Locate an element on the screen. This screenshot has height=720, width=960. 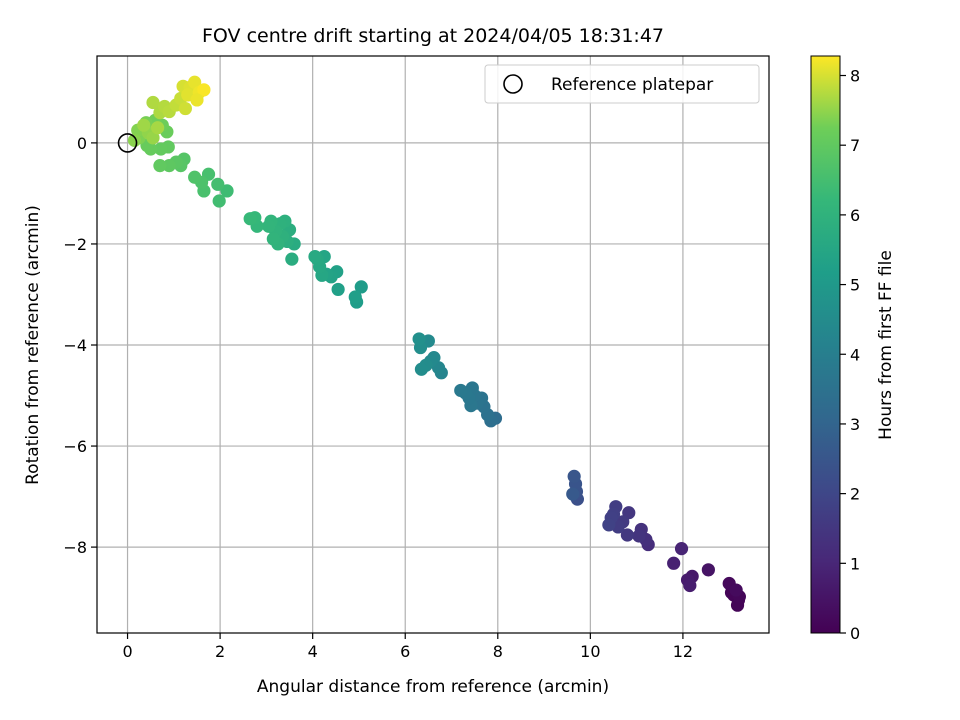
legend: Reference platepar is located at coordinates (622, 84).